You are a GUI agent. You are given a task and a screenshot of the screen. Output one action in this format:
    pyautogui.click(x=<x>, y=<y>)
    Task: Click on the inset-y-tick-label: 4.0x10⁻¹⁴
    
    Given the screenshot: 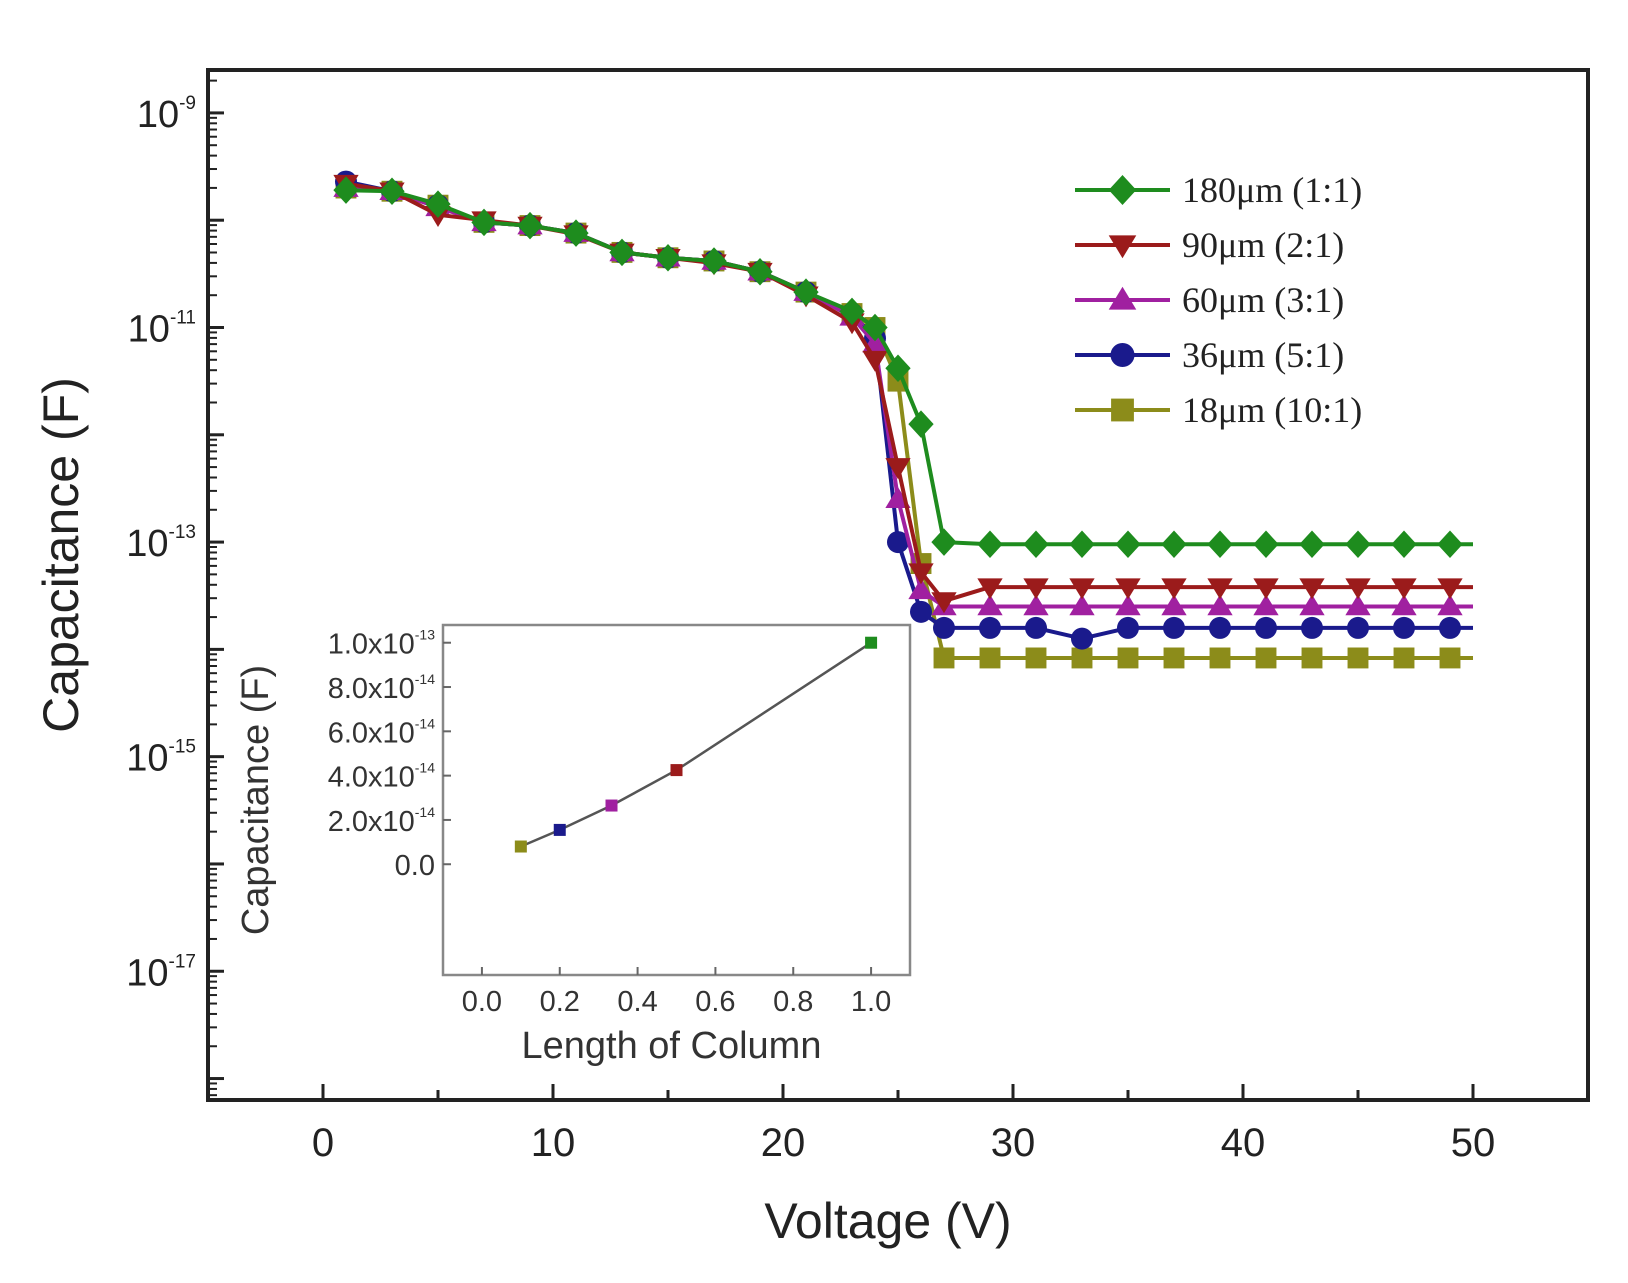 What is the action you would take?
    pyautogui.click(x=382, y=777)
    